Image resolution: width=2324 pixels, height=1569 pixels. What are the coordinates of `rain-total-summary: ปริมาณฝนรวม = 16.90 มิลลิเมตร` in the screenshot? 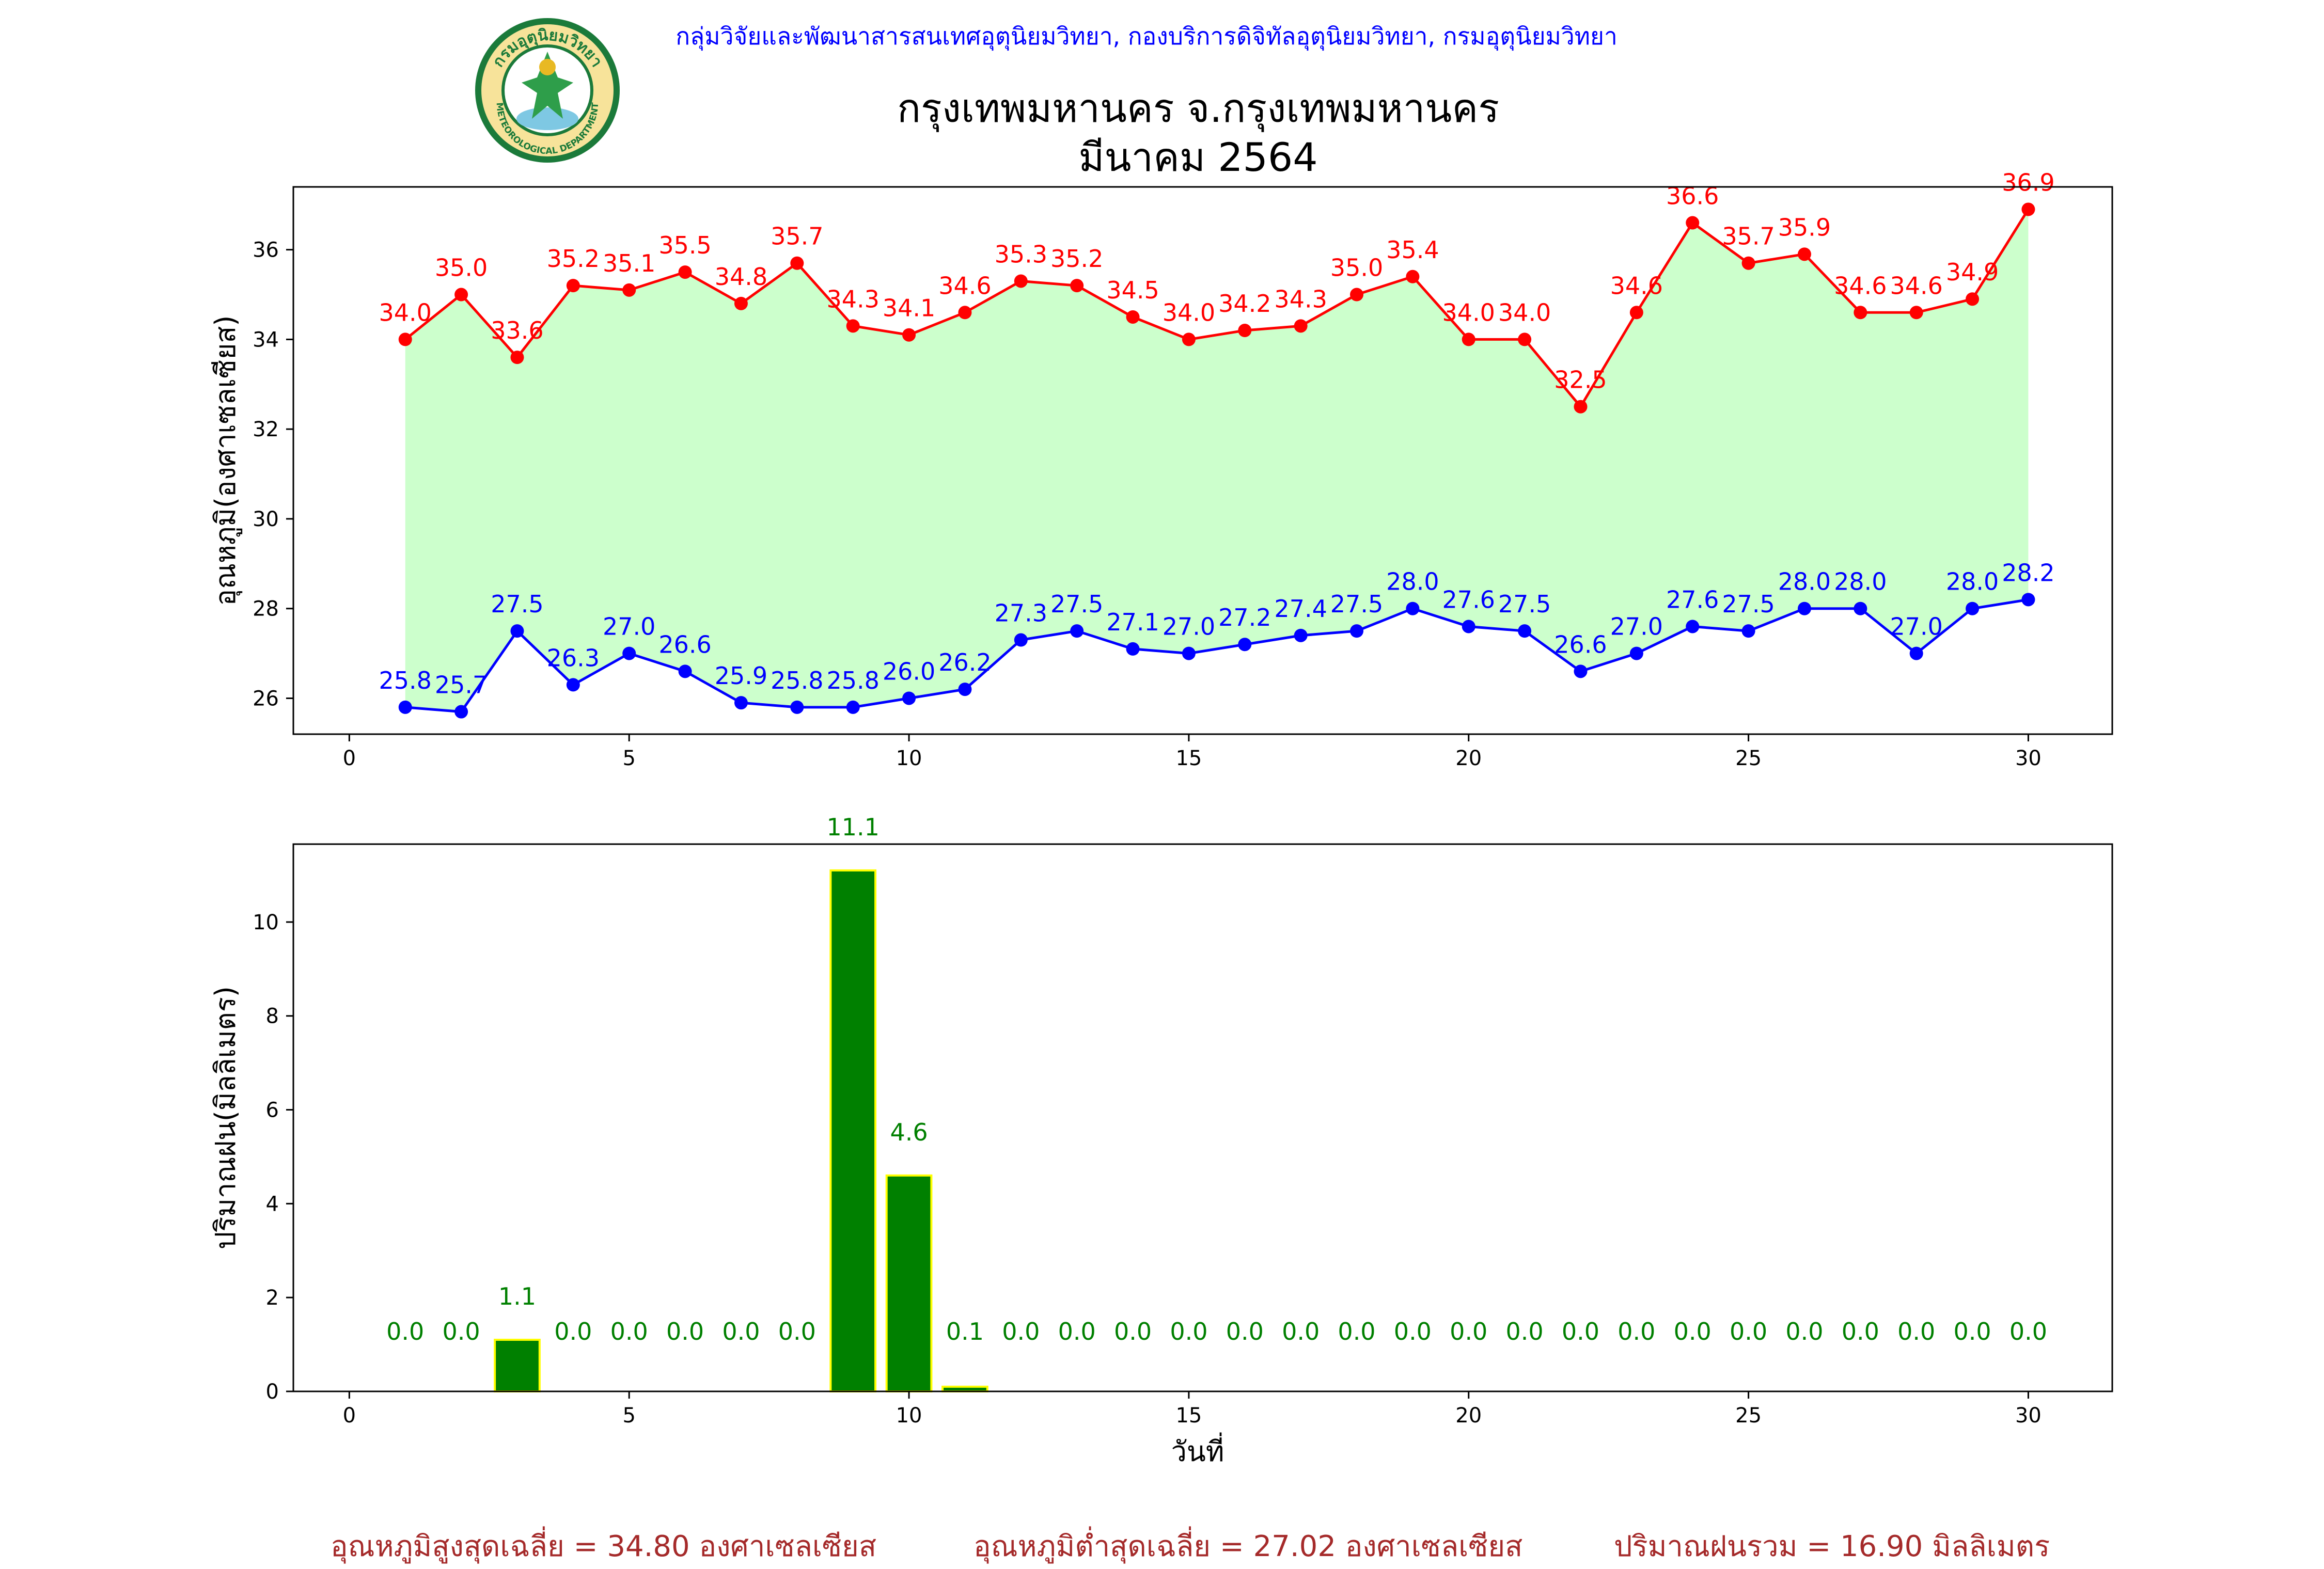 It's located at (1832, 1546).